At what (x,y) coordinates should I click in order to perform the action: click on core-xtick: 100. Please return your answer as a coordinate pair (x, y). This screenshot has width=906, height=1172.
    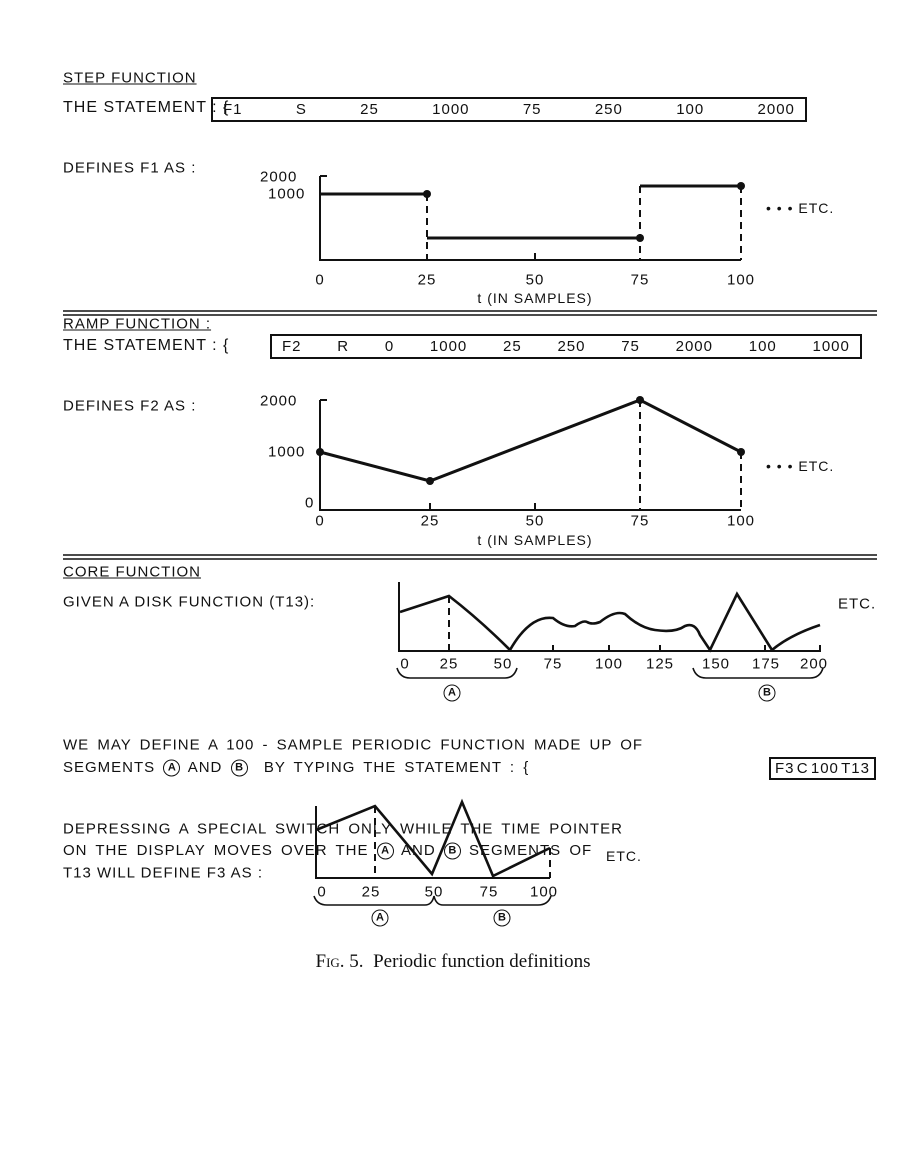
    Looking at the image, I should click on (609, 664).